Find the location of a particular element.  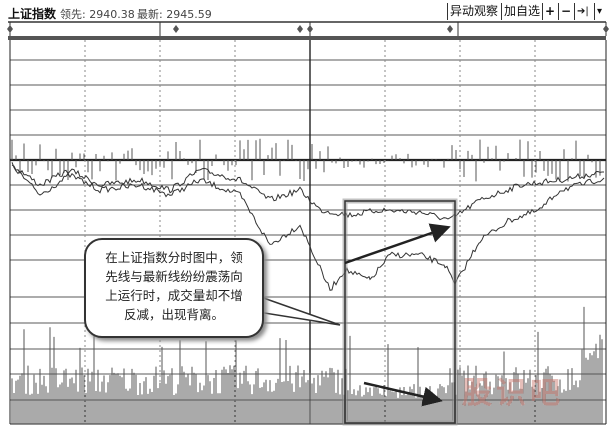

leading-line is located at coordinates (307, 192).